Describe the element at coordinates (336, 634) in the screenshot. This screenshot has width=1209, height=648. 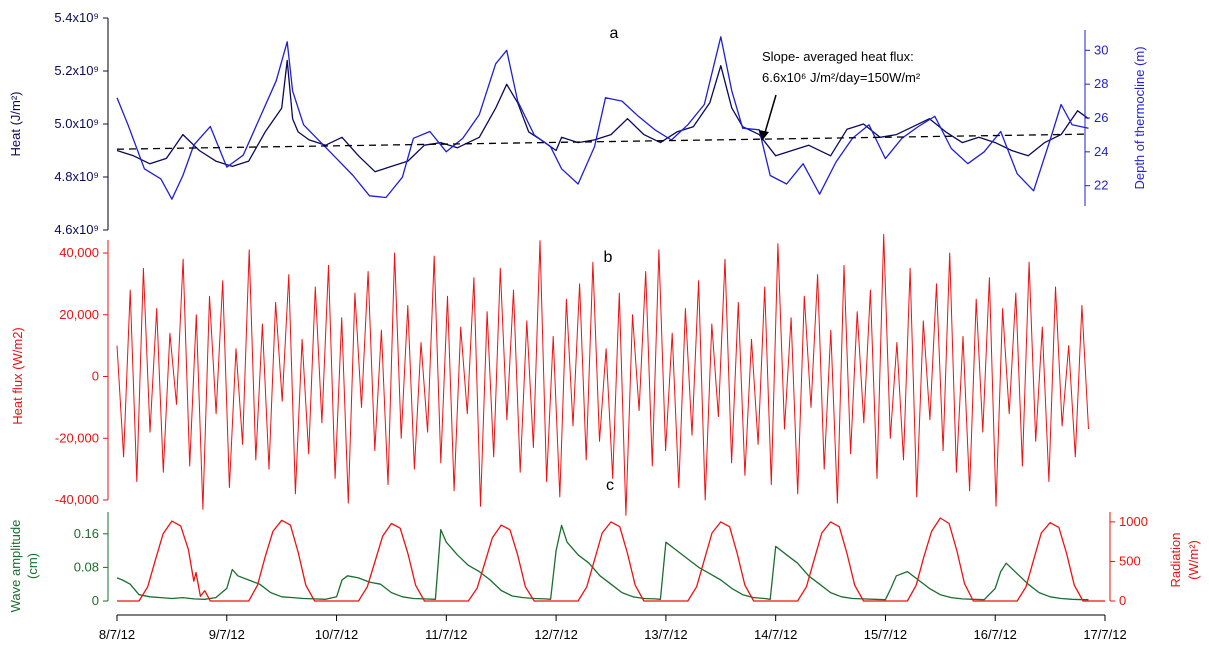
I see `x-tick-label: 10/7/12` at that location.